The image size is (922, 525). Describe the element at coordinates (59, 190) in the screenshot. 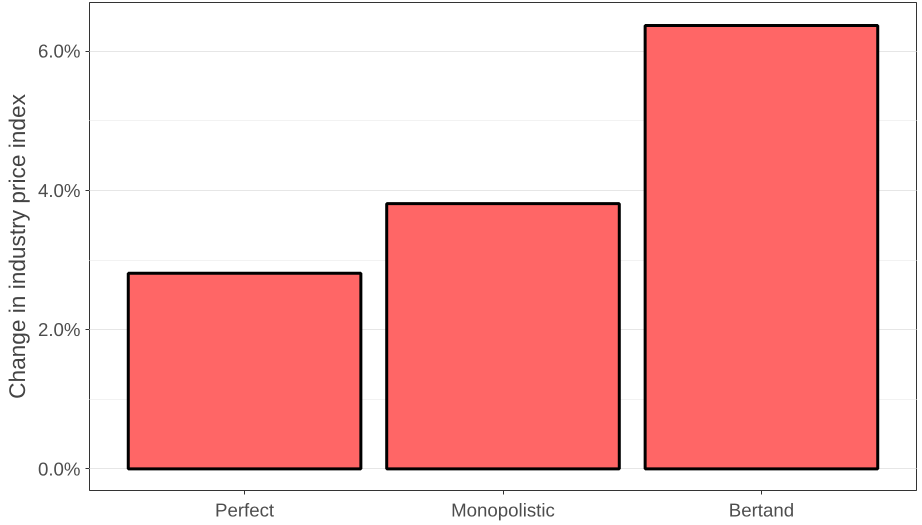

I see `y-tick-label: 4.0%` at that location.